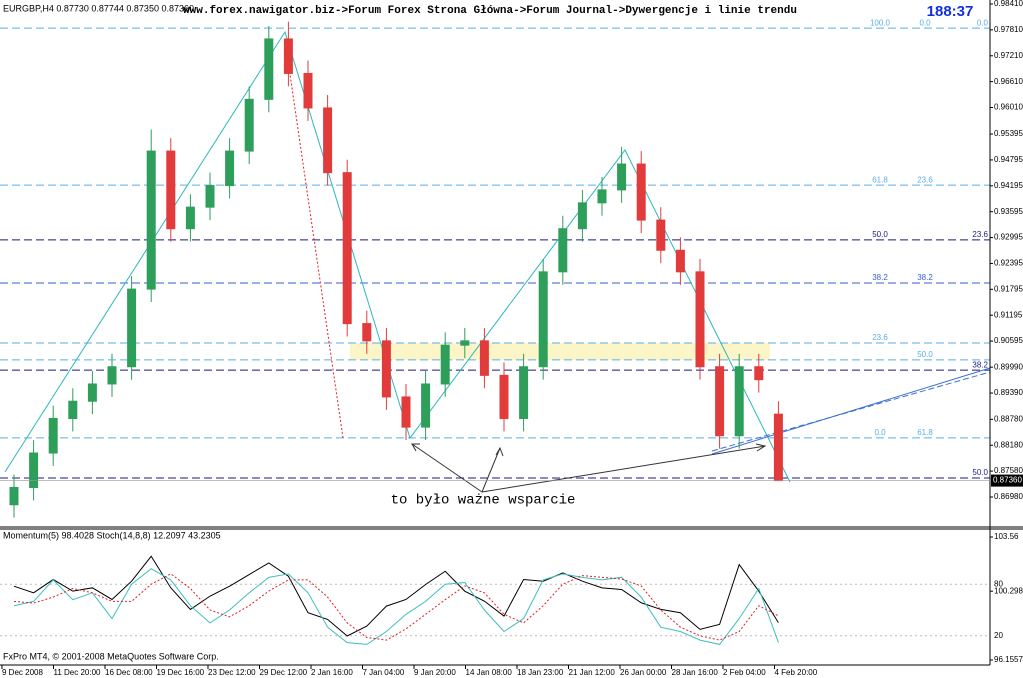 The width and height of the screenshot is (1023, 678). Describe the element at coordinates (1008, 590) in the screenshot. I see `y-tick-label: 100.2988` at that location.